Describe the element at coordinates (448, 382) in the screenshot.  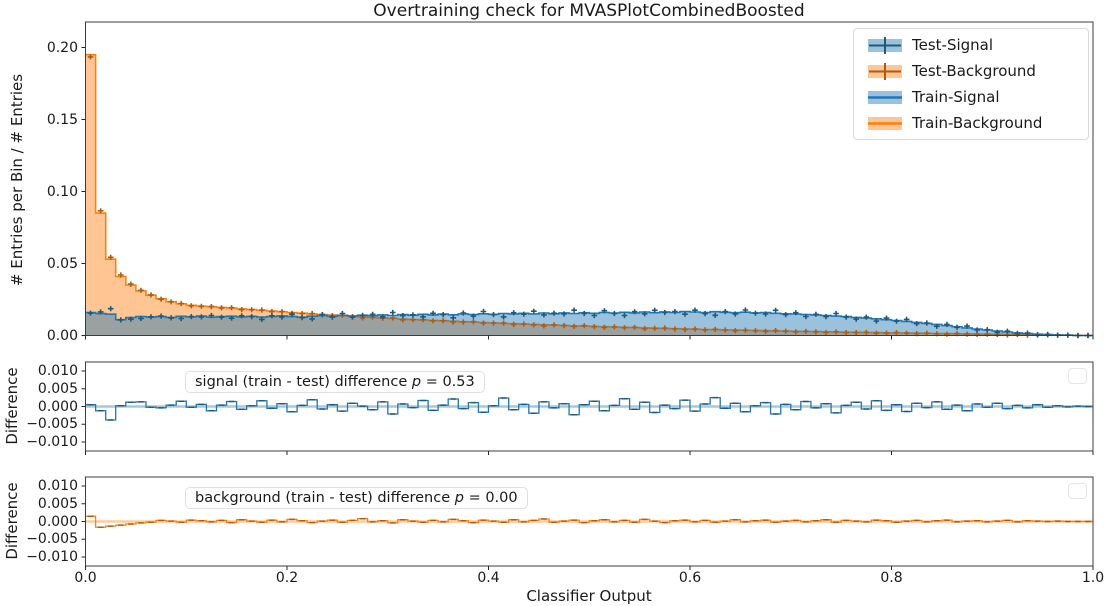
I see `annotation-p-value: = 0.53` at that location.